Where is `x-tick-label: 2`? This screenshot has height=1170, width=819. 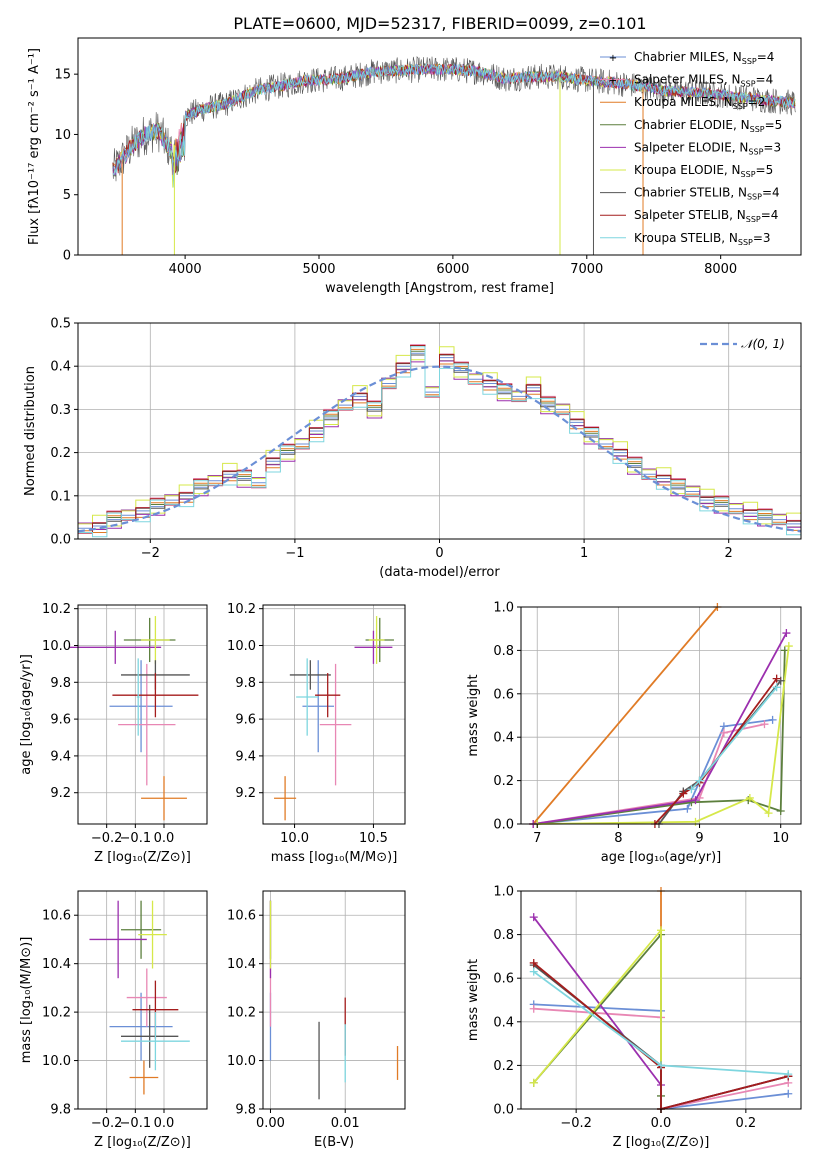
x-tick-label: 2 is located at coordinates (729, 553).